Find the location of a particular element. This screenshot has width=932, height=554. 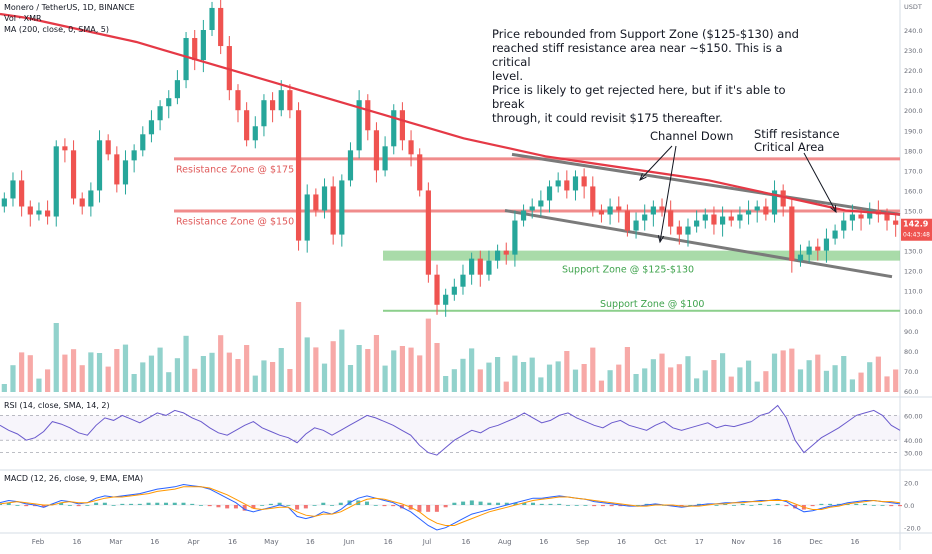

price-tick-label: 130.0 is located at coordinates (913, 252).